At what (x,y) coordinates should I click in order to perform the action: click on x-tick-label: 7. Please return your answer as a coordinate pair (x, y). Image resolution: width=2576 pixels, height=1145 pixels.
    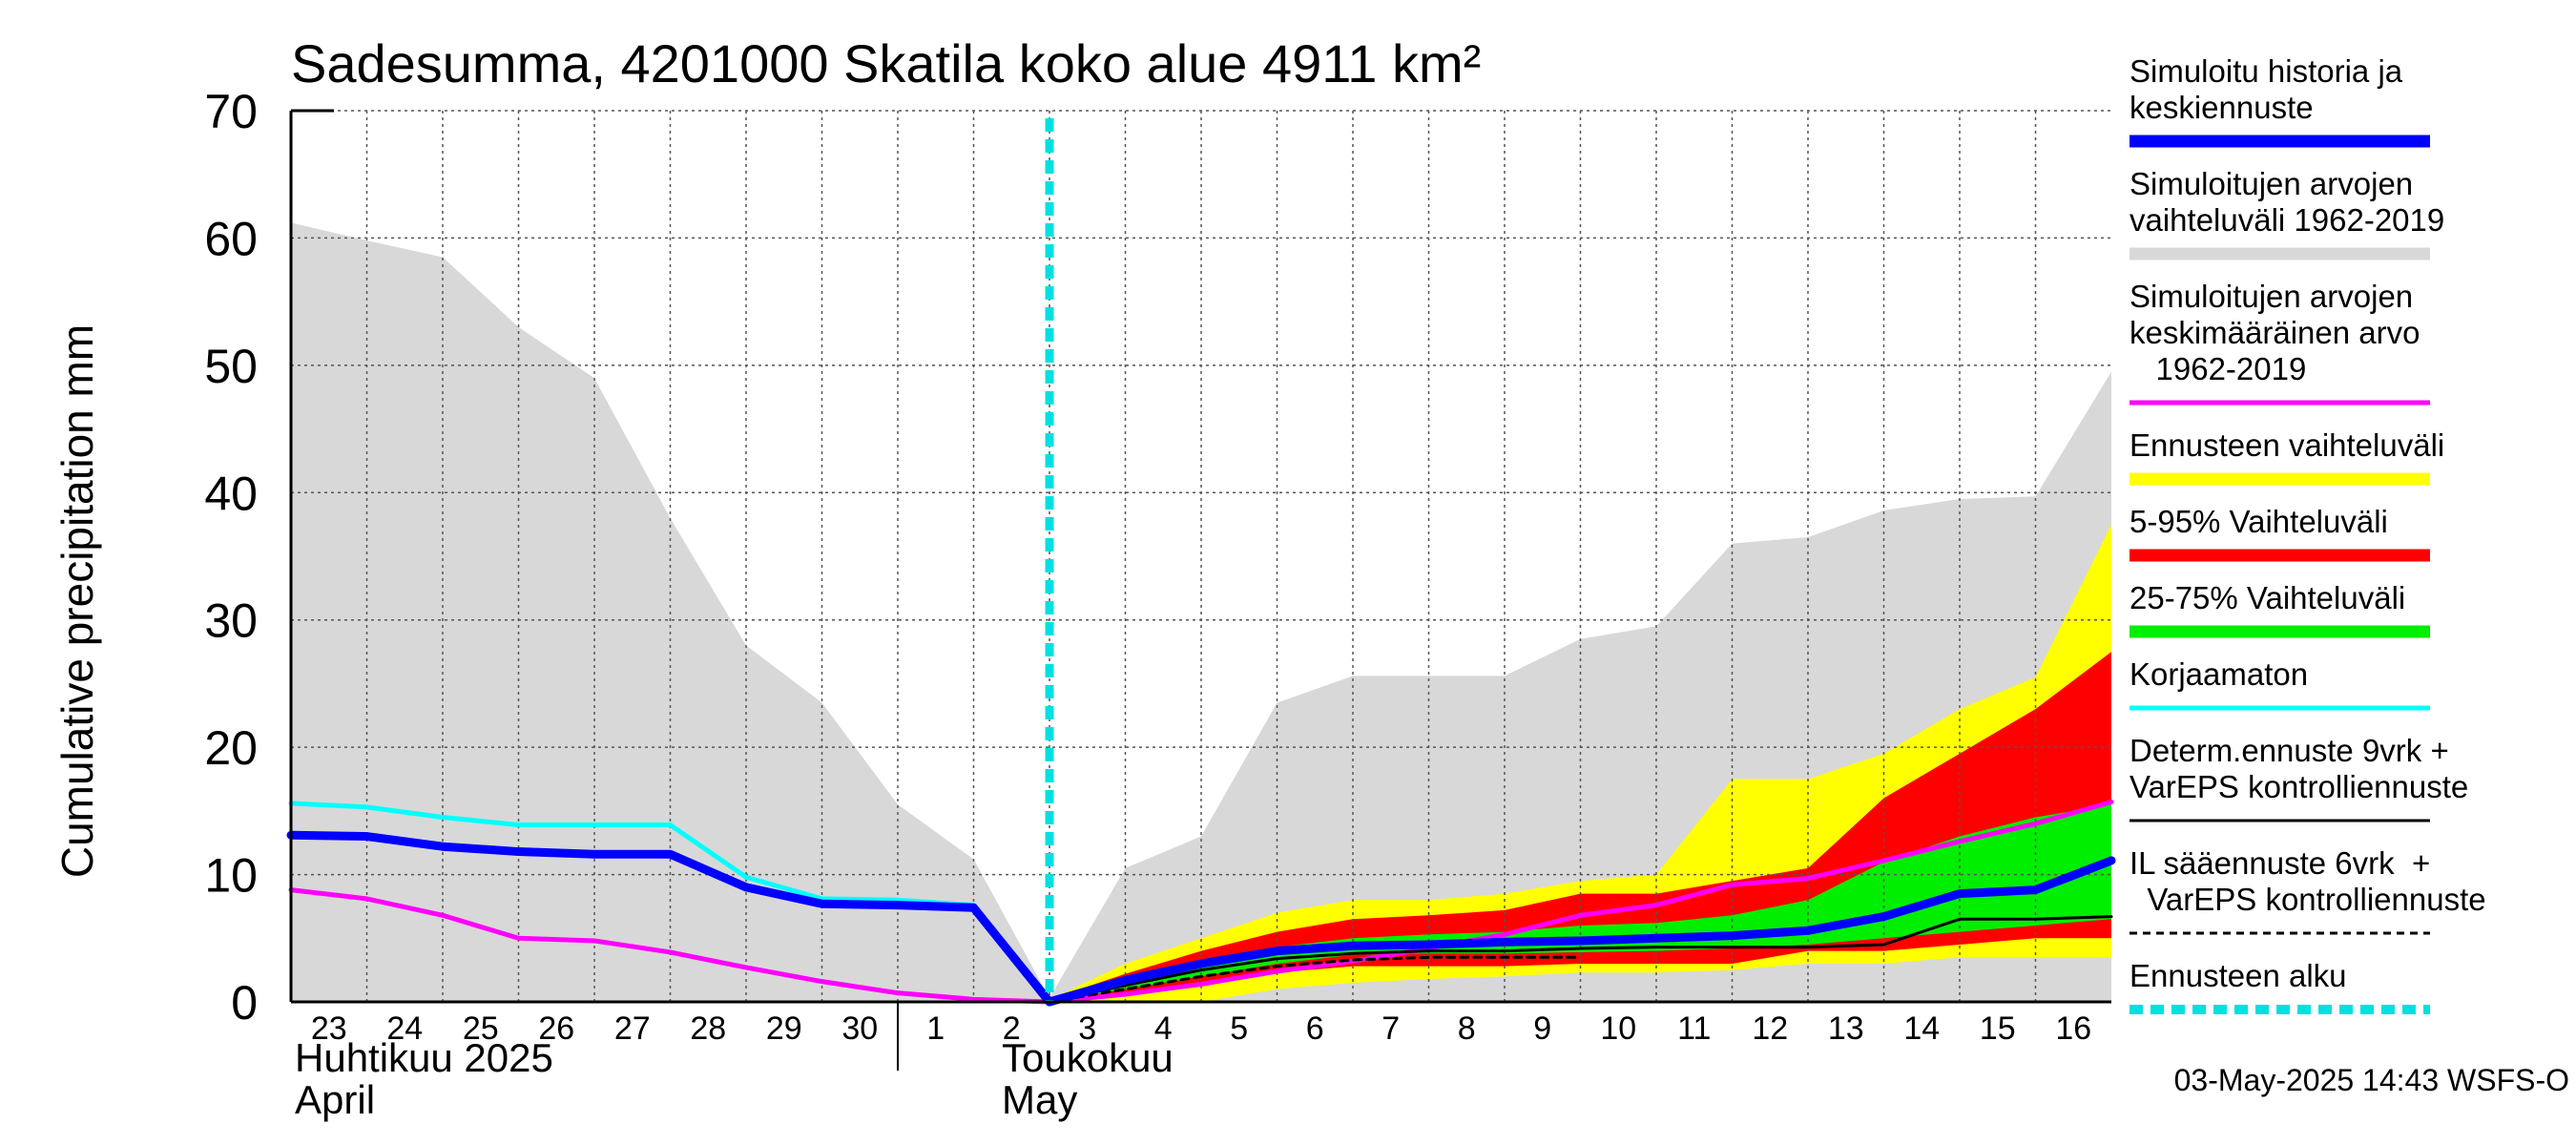
    Looking at the image, I should click on (1390, 1029).